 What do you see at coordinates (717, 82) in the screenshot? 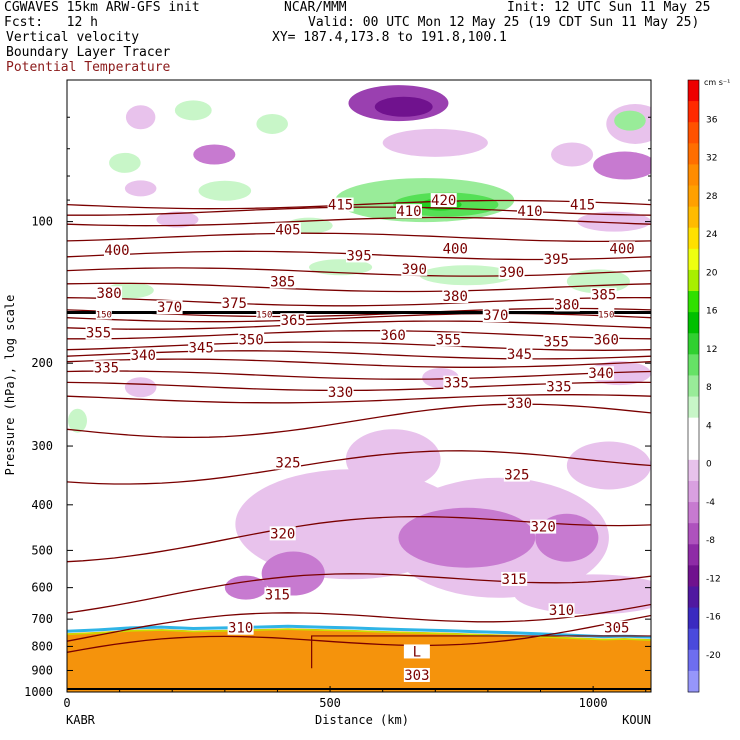
I see `colorbar-units: cm s⁻¹` at bounding box center [717, 82].